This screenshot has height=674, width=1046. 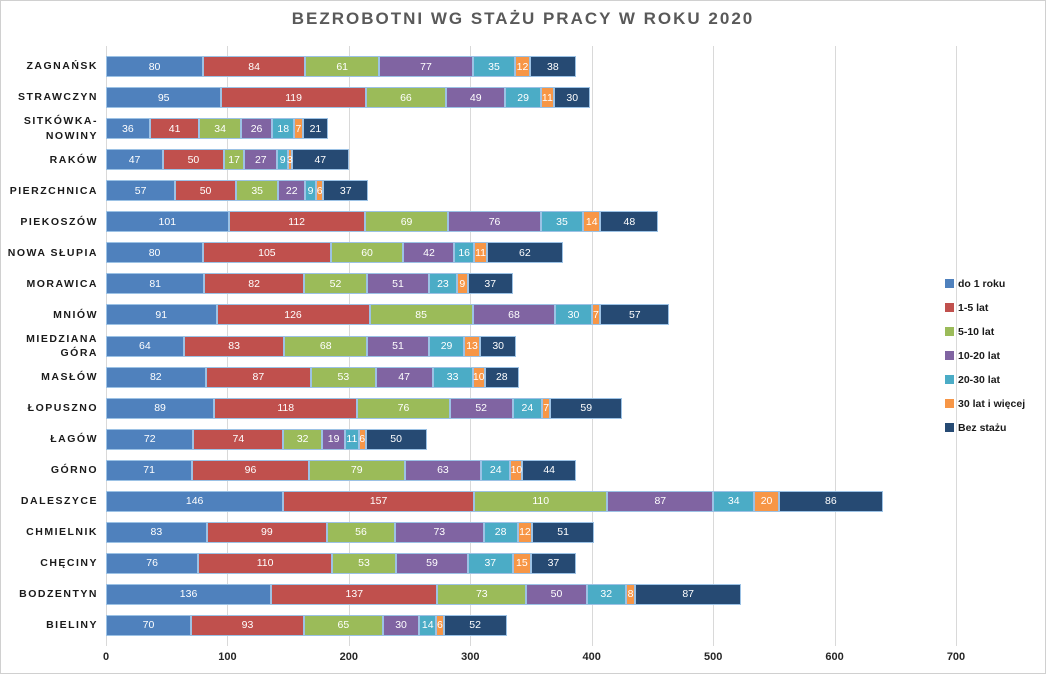 What do you see at coordinates (69, 563) in the screenshot?
I see `category-label: CHĘCINY` at bounding box center [69, 563].